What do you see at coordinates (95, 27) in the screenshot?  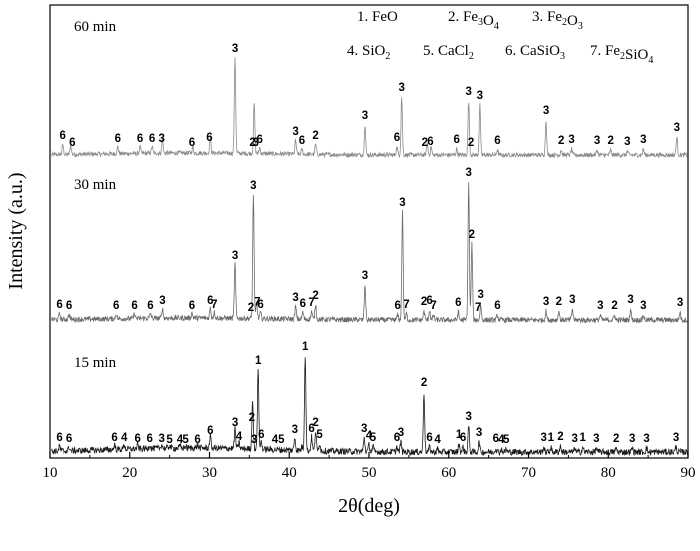 I see `series-name-label: 60 min` at bounding box center [95, 27].